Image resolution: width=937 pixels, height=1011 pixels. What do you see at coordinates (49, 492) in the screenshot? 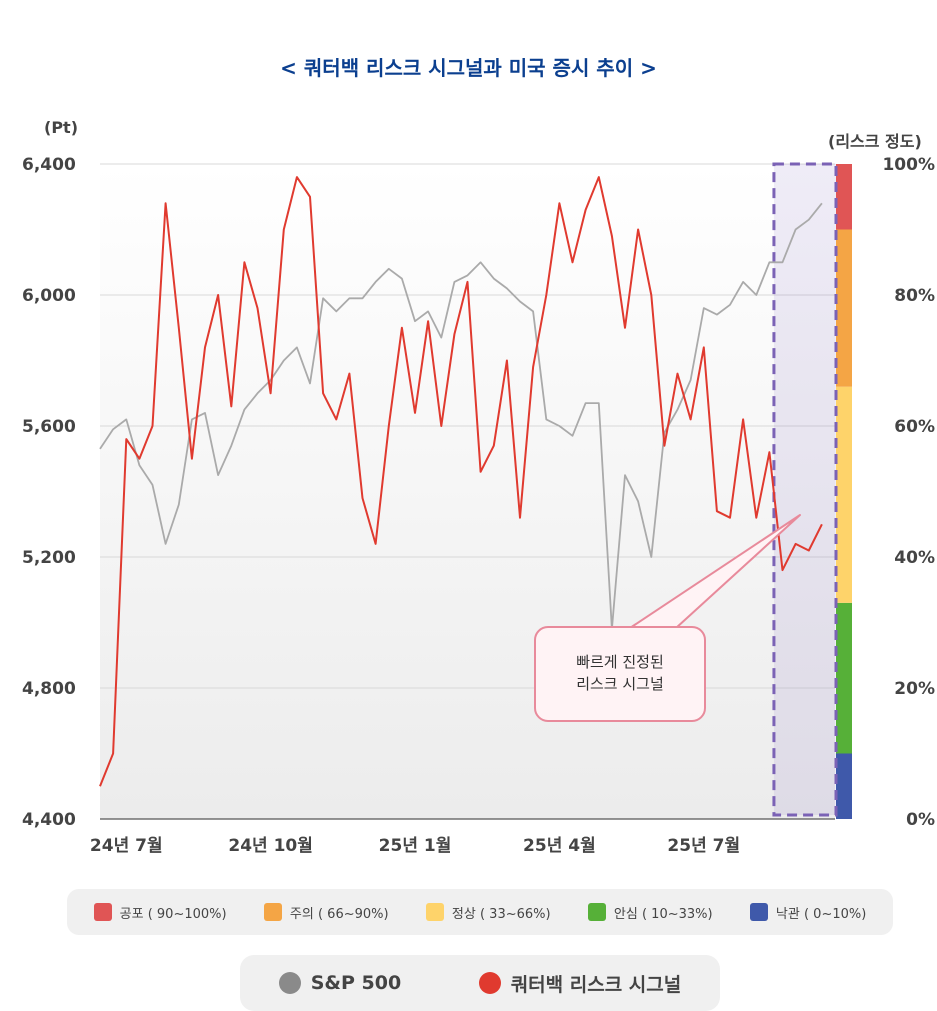
I see `y-axis-left: 4,400 4,800 5,200 5,600 6,000 6,400` at bounding box center [49, 492].